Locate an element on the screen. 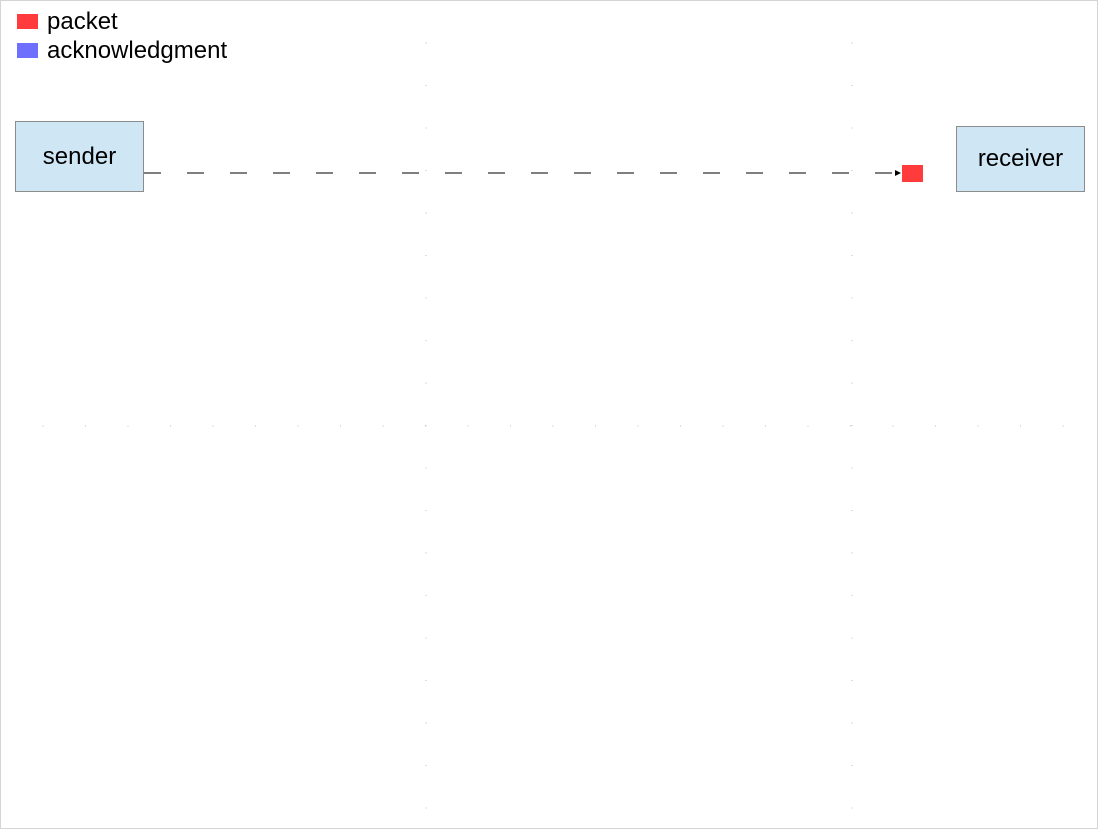  legend-label-acknowledgment: acknowledgment is located at coordinates (137, 50).